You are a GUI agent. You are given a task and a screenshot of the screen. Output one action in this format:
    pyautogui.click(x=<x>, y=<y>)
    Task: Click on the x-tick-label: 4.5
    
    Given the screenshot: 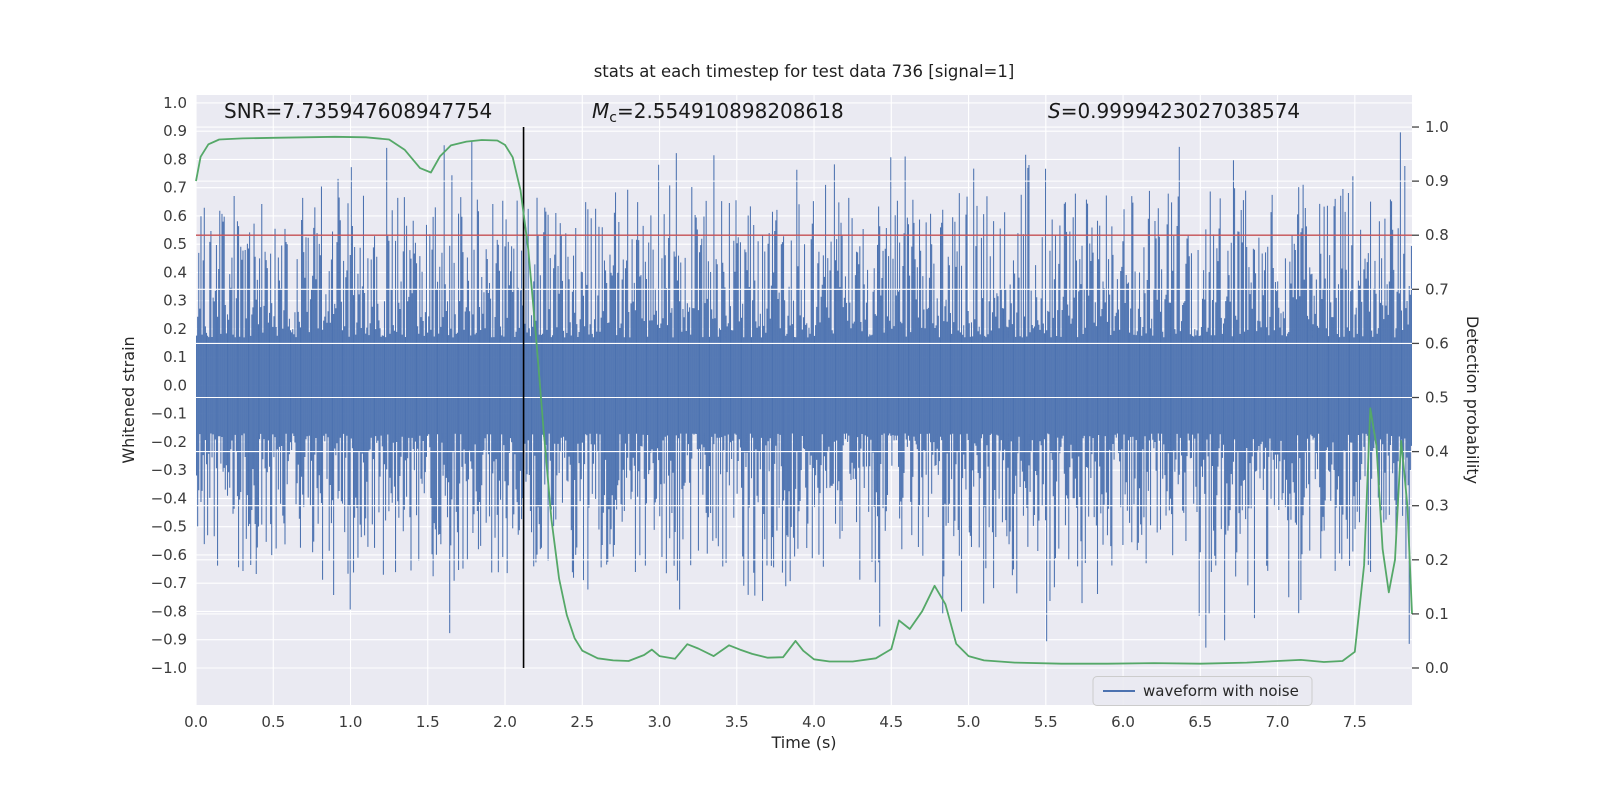 What is the action you would take?
    pyautogui.click(x=891, y=722)
    